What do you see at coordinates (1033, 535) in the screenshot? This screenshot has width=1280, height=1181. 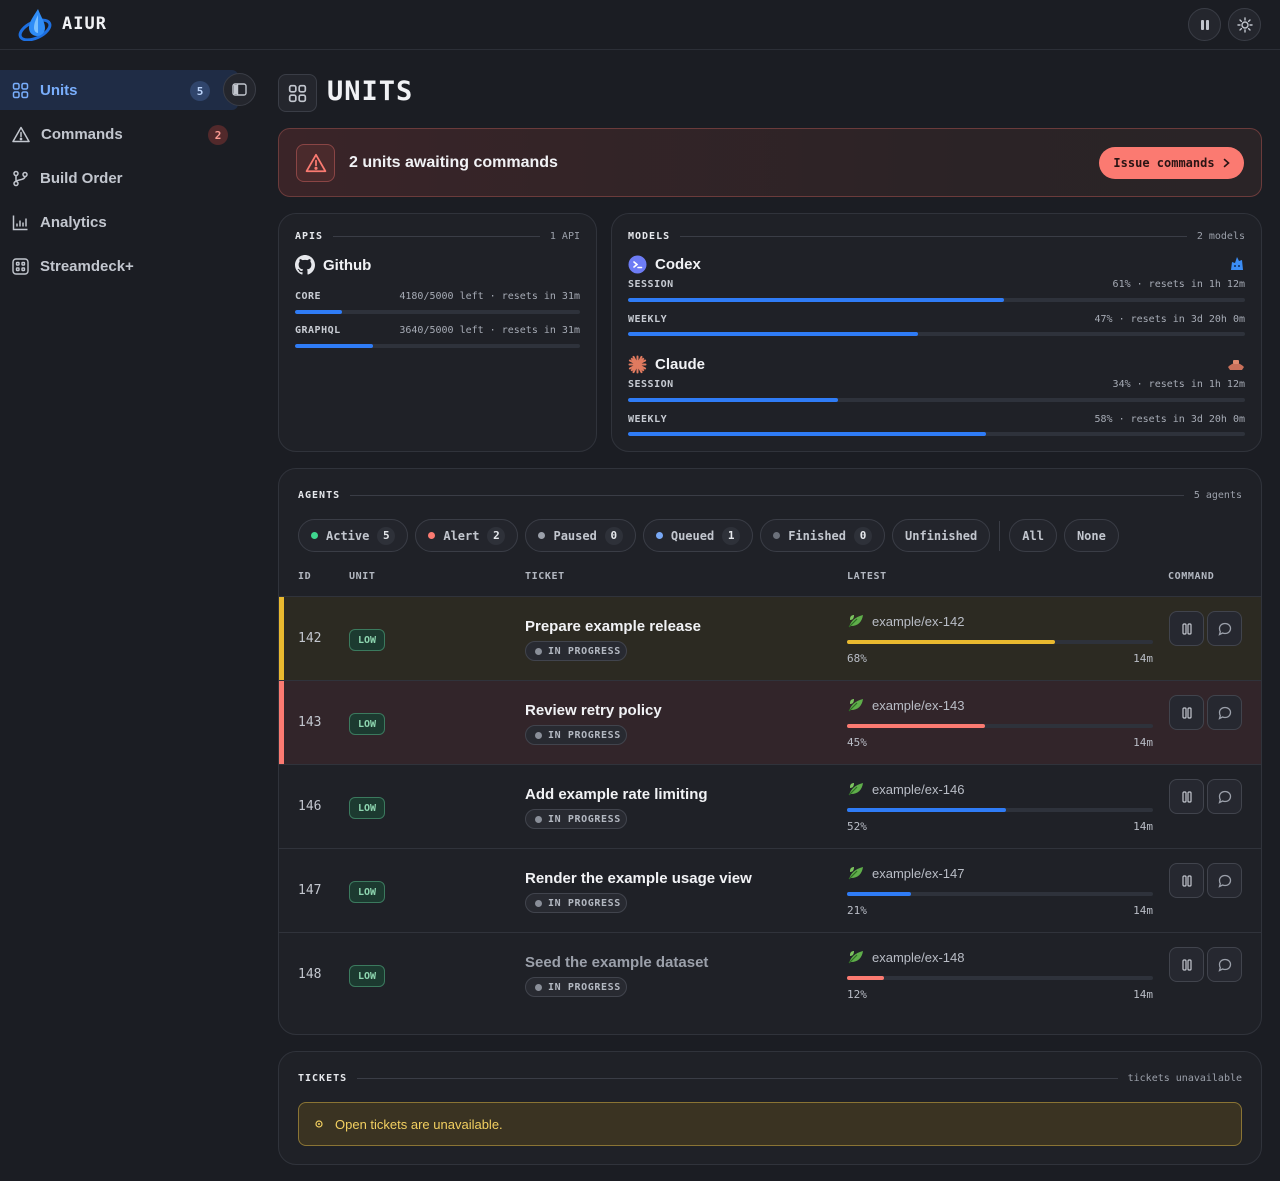 I see `filter-all: All` at bounding box center [1033, 535].